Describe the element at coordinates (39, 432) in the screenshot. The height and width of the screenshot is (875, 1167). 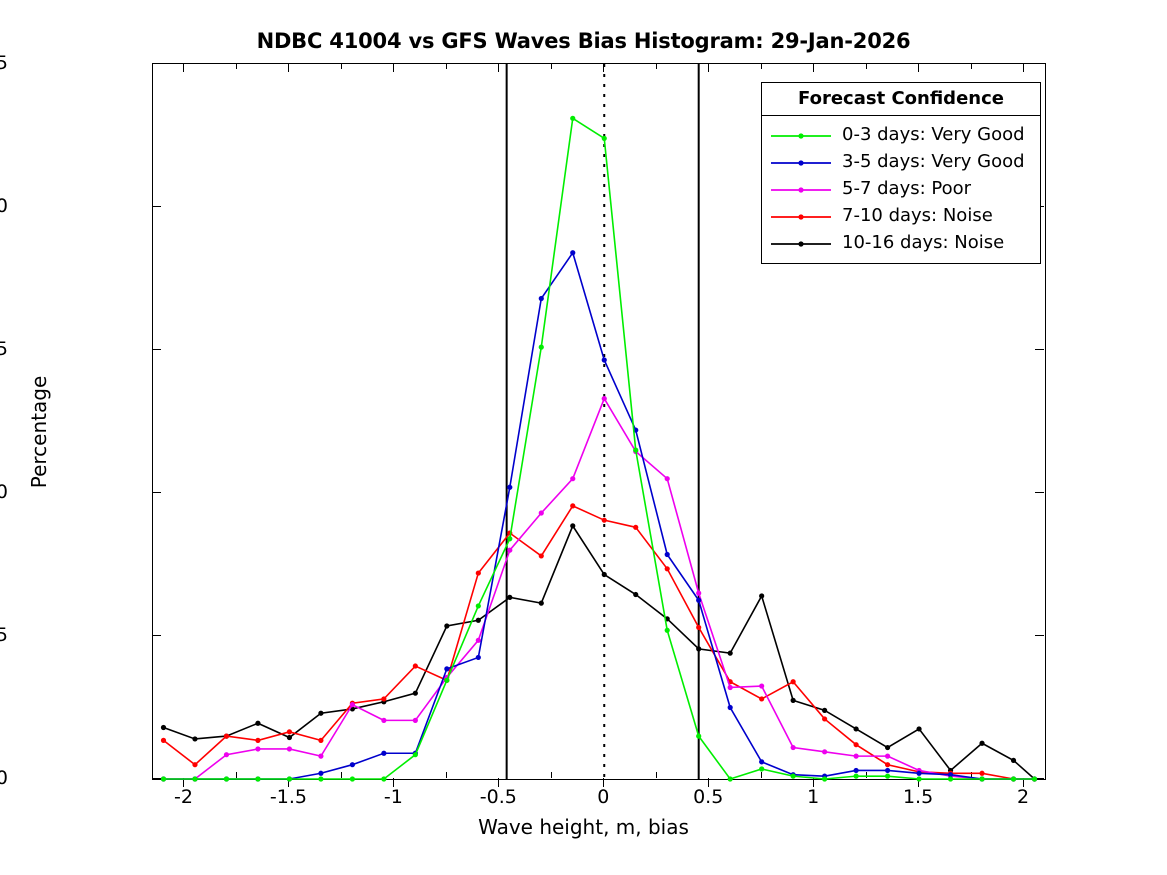
I see `y-axis-label: Percentage` at that location.